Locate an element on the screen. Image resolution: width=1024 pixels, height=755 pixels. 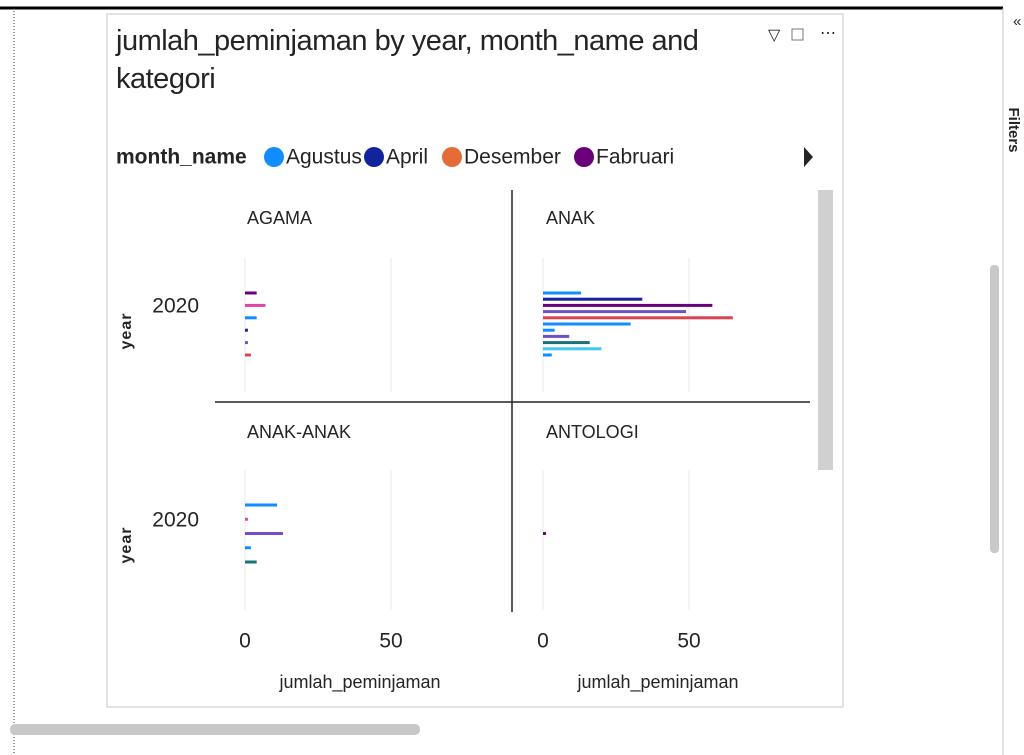
more-icon: ⋯ is located at coordinates (828, 33).